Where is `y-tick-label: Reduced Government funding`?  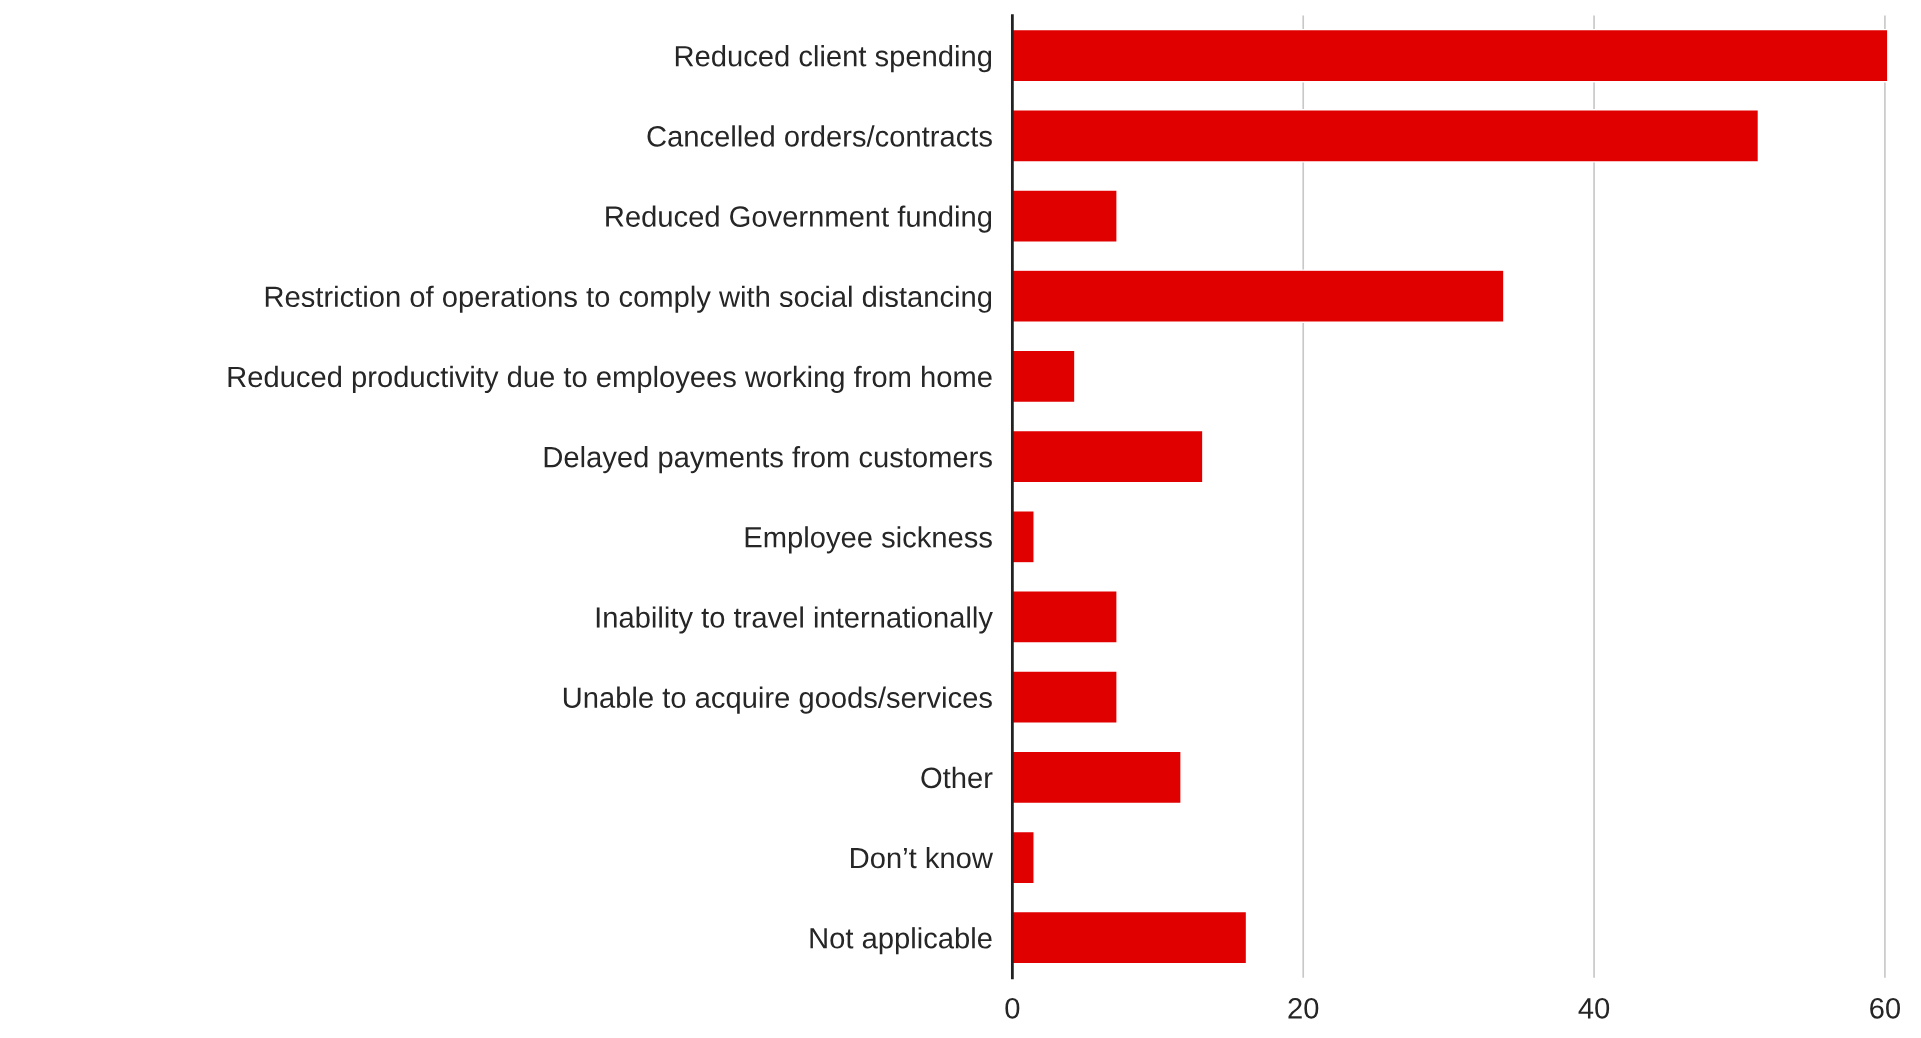
y-tick-label: Reduced Government funding is located at coordinates (799, 219).